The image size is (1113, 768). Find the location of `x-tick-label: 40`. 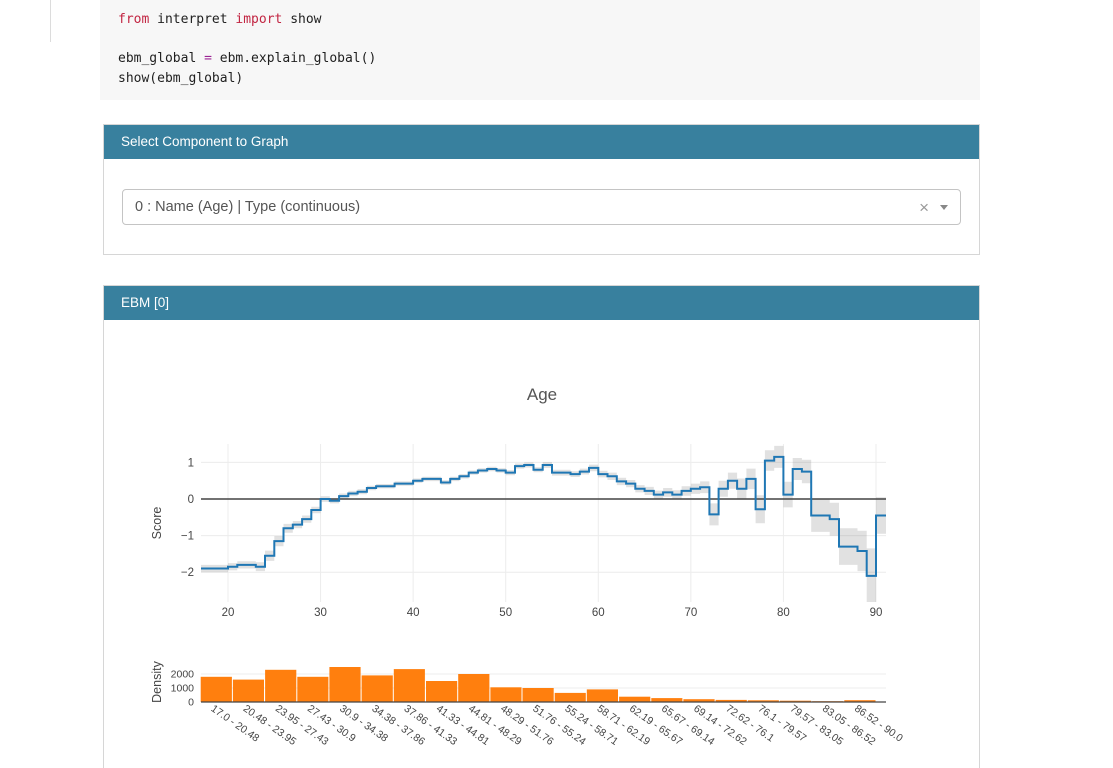

x-tick-label: 40 is located at coordinates (413, 613).